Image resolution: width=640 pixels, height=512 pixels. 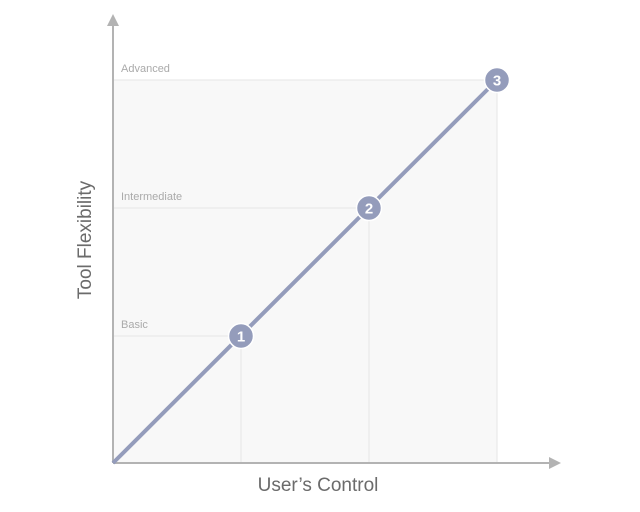 I want to click on x-axis-arrow-icon, so click(x=555, y=463).